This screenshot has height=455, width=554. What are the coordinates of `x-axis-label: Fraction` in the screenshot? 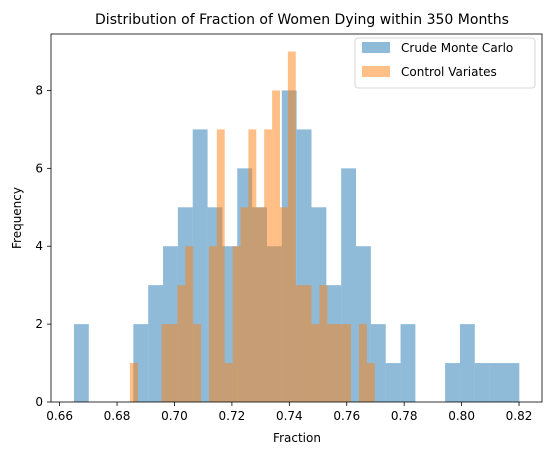 It's located at (297, 438).